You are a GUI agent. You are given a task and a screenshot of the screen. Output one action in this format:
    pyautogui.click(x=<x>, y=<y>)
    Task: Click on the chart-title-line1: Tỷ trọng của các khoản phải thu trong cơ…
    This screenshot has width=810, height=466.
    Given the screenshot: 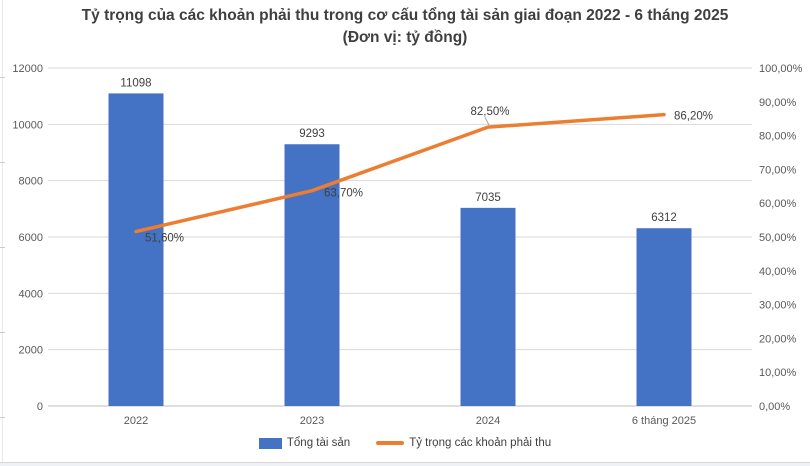 What is the action you would take?
    pyautogui.click(x=405, y=15)
    